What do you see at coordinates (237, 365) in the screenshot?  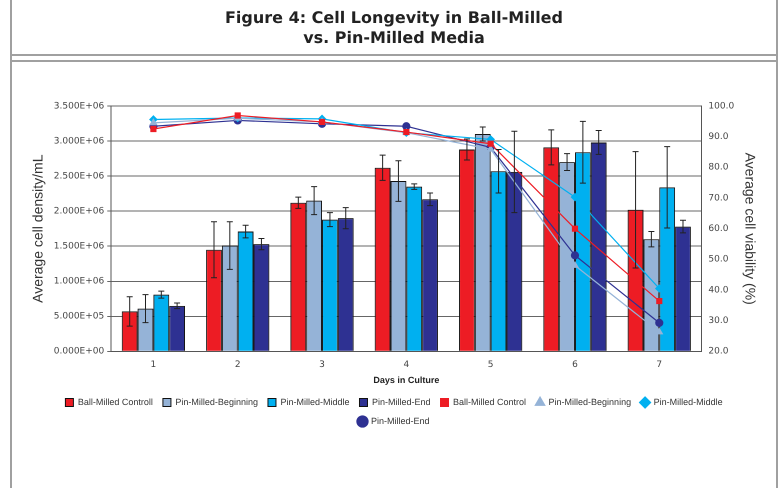 I see `x-tick-label: 2` at bounding box center [237, 365].